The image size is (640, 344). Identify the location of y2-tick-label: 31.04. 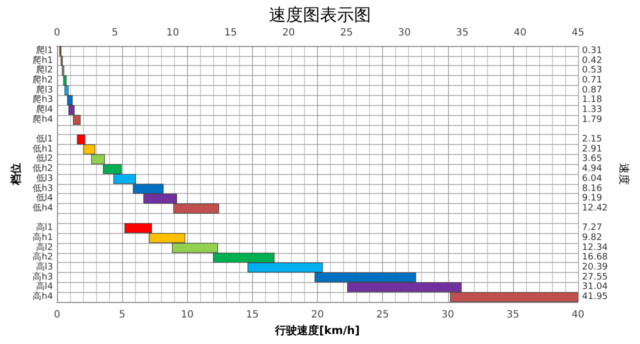
(595, 287).